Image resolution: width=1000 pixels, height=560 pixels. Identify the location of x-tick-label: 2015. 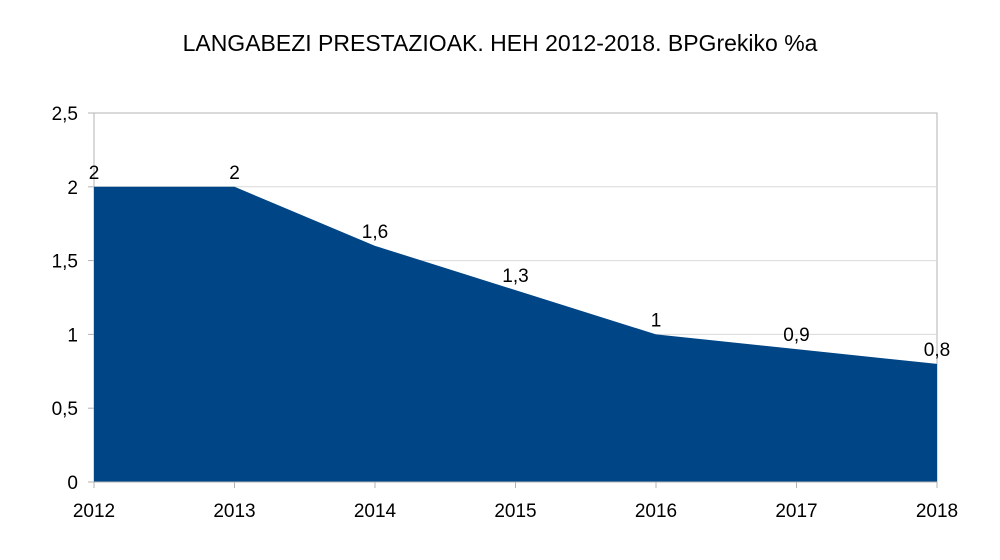
(515, 511).